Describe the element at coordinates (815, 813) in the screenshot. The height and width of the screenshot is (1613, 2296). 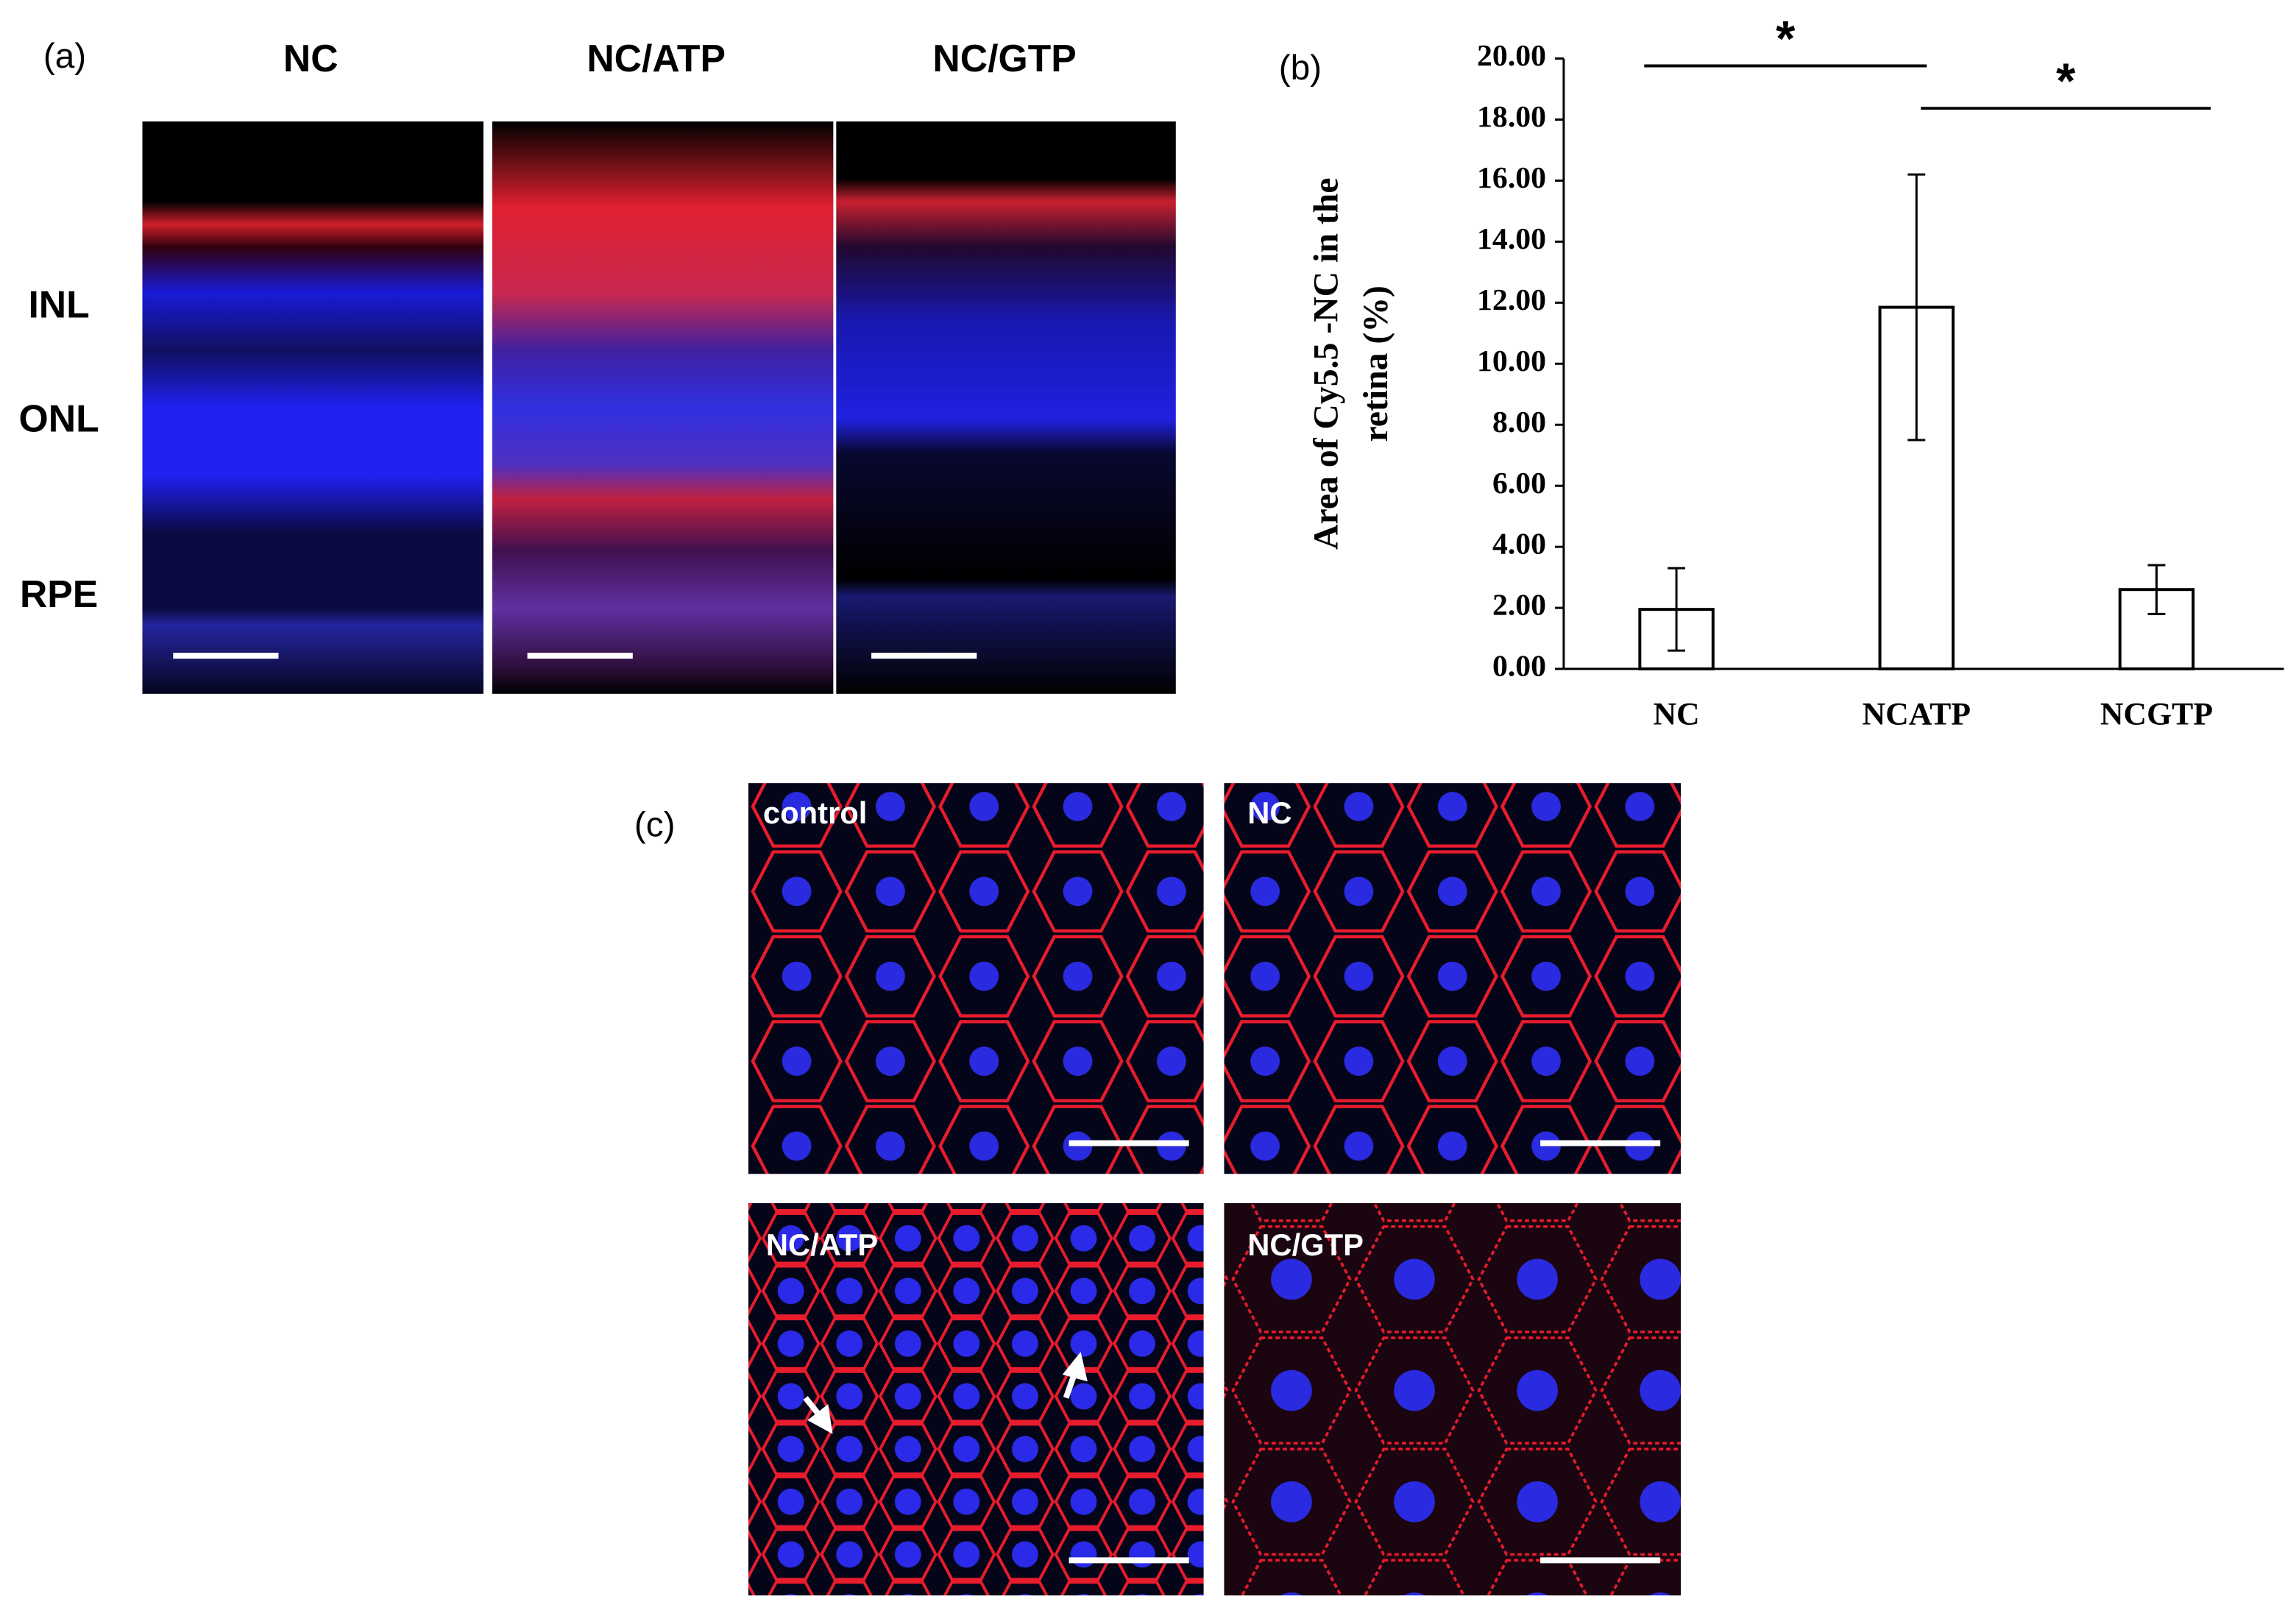
I see `image-title: control` at that location.